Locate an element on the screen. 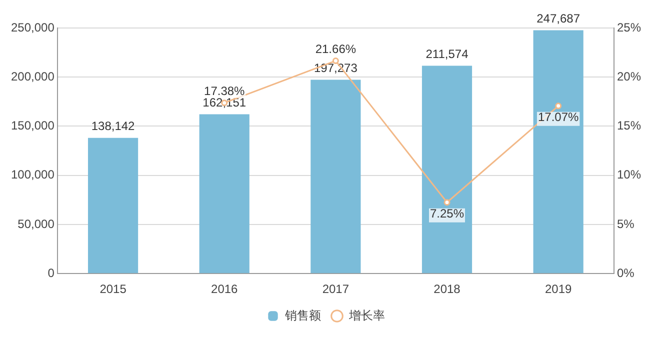  data-label: 247,687 is located at coordinates (558, 19).